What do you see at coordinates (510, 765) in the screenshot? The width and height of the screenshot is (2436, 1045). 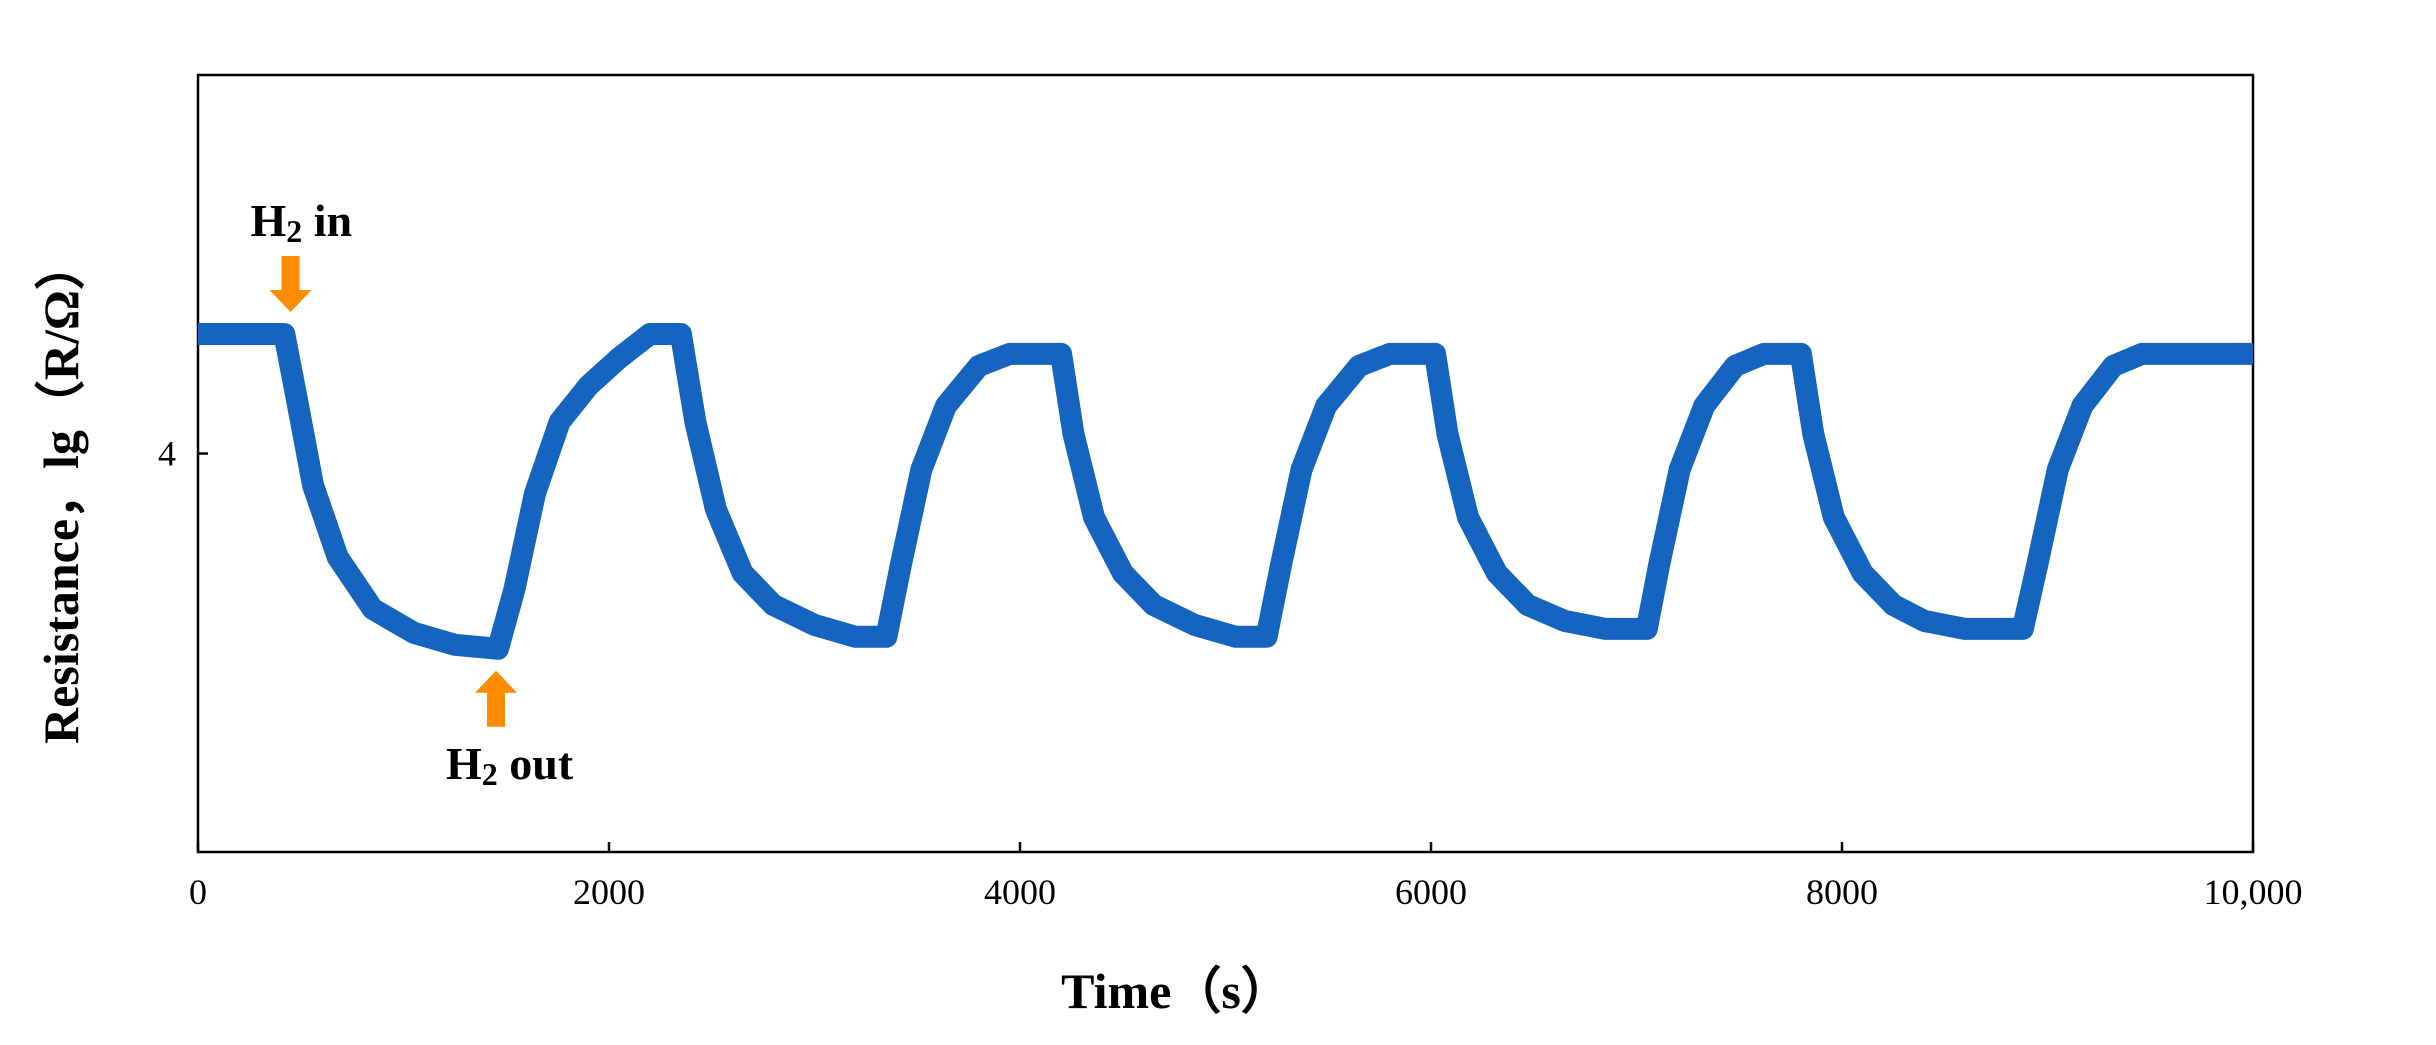 I see `annotation-label-1: H2 out` at bounding box center [510, 765].